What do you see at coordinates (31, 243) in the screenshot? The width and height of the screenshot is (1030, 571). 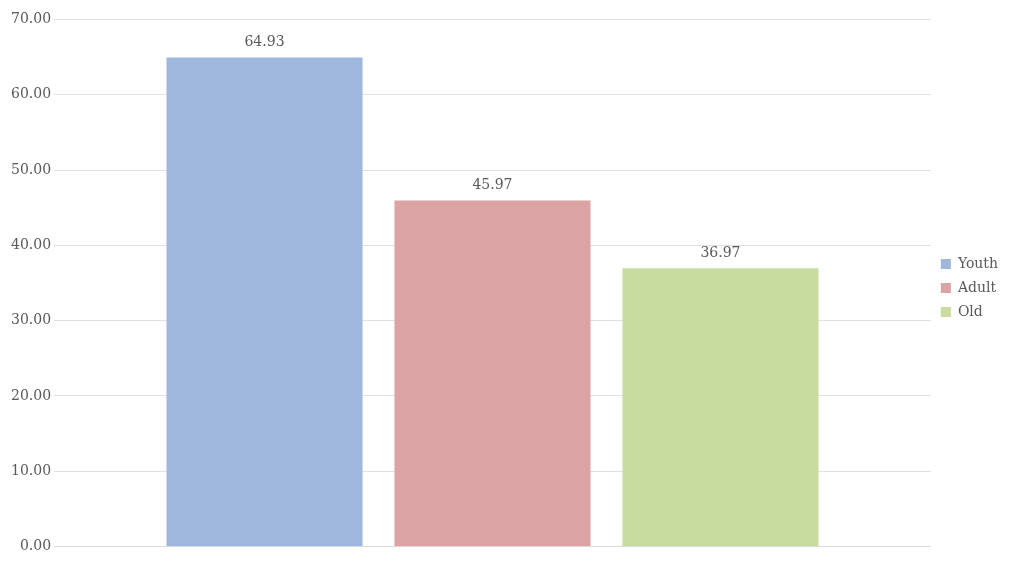 I see `y-tick-label: 40.00` at bounding box center [31, 243].